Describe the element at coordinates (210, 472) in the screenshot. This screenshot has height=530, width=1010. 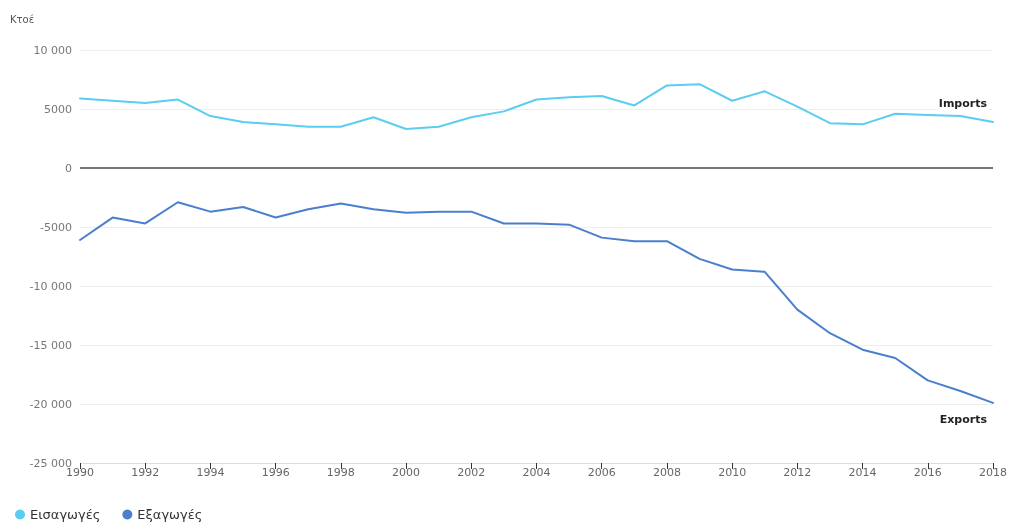
I see `x-tick-label: 1994` at that location.